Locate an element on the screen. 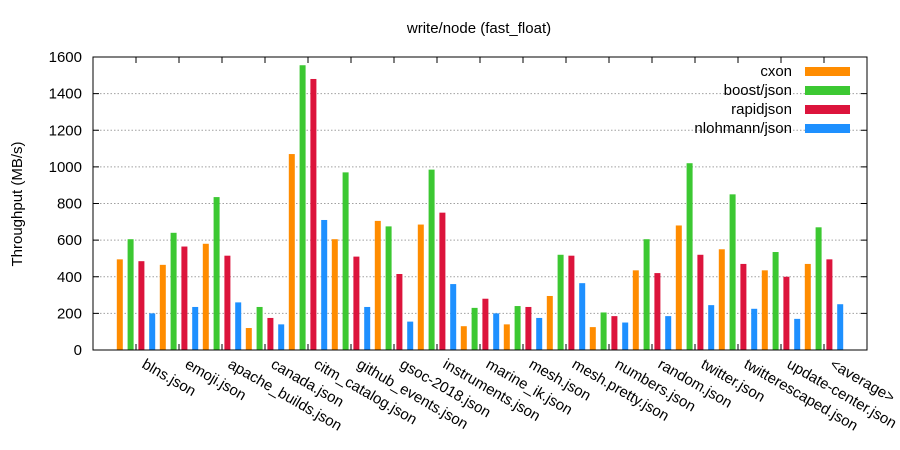 This screenshot has height=450, width=900. legend-label: rapidjson is located at coordinates (761, 109).